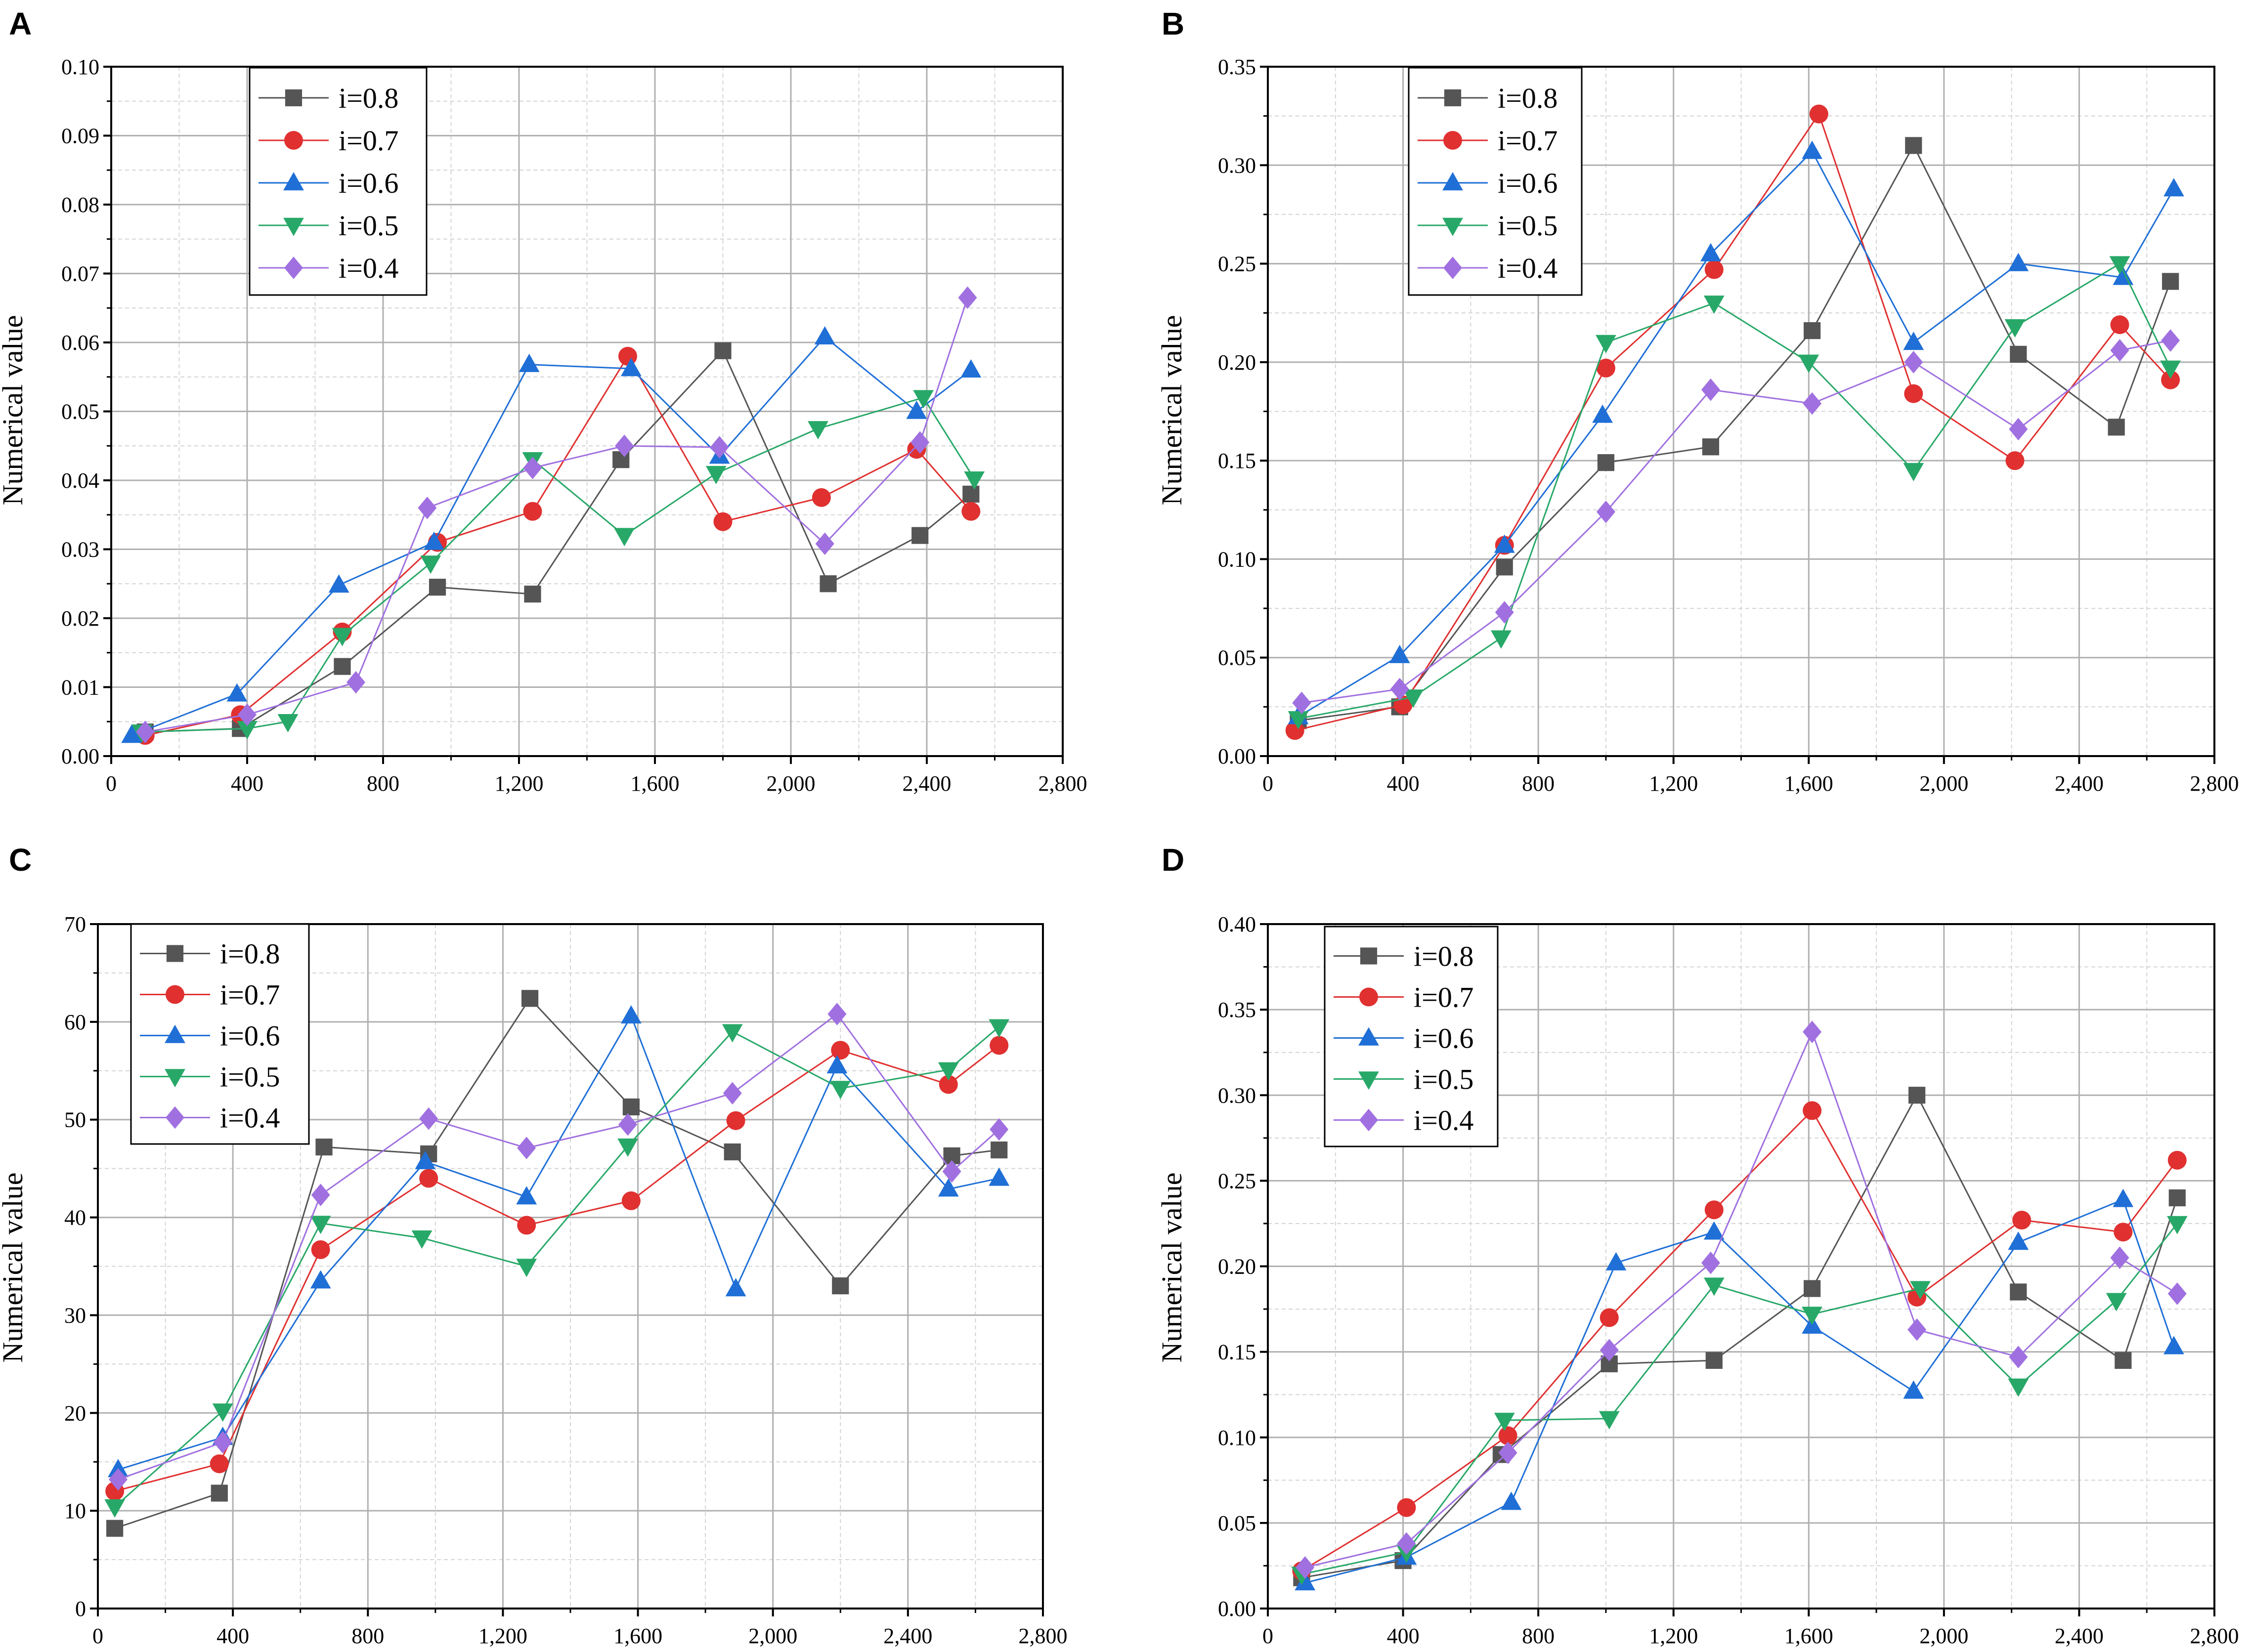 The image size is (2249, 1652). What do you see at coordinates (75, 1315) in the screenshot?
I see `y-tick-label: 30` at bounding box center [75, 1315].